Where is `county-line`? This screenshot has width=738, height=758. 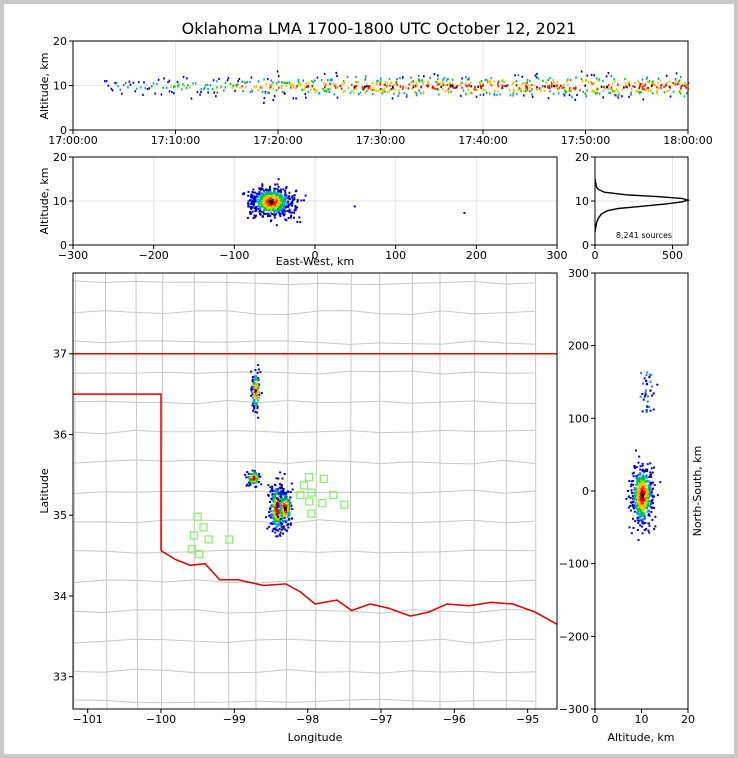 county-line is located at coordinates (304, 283).